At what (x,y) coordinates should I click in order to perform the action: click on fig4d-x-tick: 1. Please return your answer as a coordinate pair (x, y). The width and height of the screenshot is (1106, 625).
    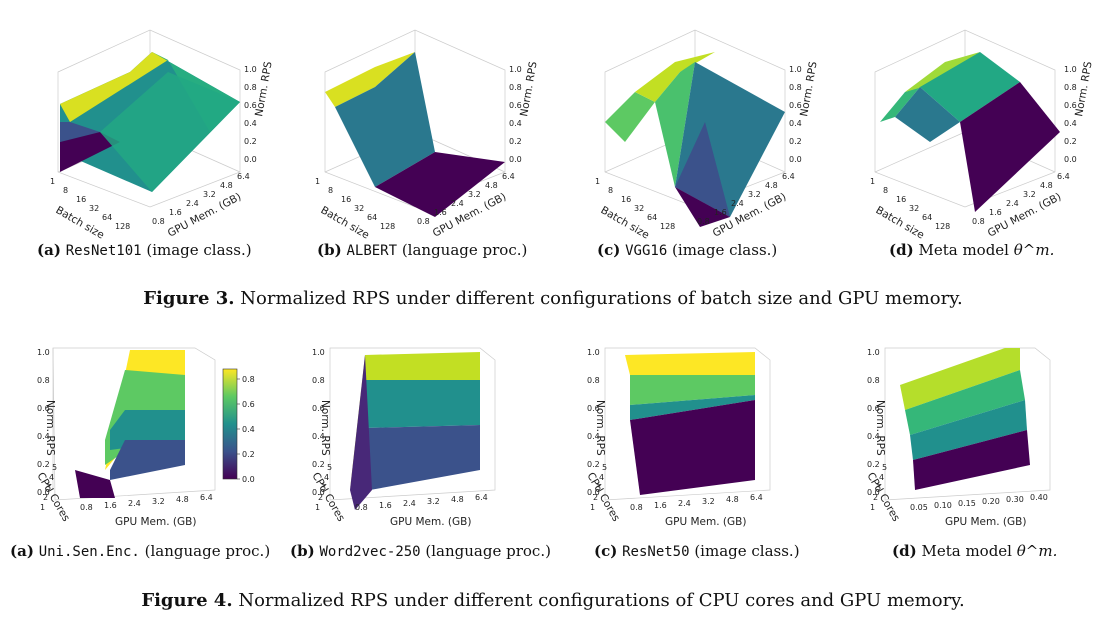
    Looking at the image, I should click on (872, 507).